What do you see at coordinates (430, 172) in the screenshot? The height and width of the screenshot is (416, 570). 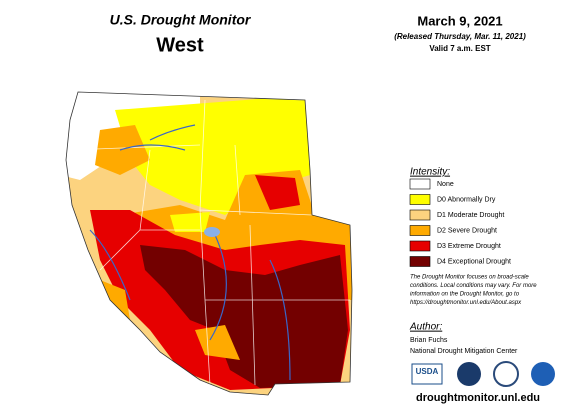 I see `legend-title: Intensity:` at bounding box center [430, 172].